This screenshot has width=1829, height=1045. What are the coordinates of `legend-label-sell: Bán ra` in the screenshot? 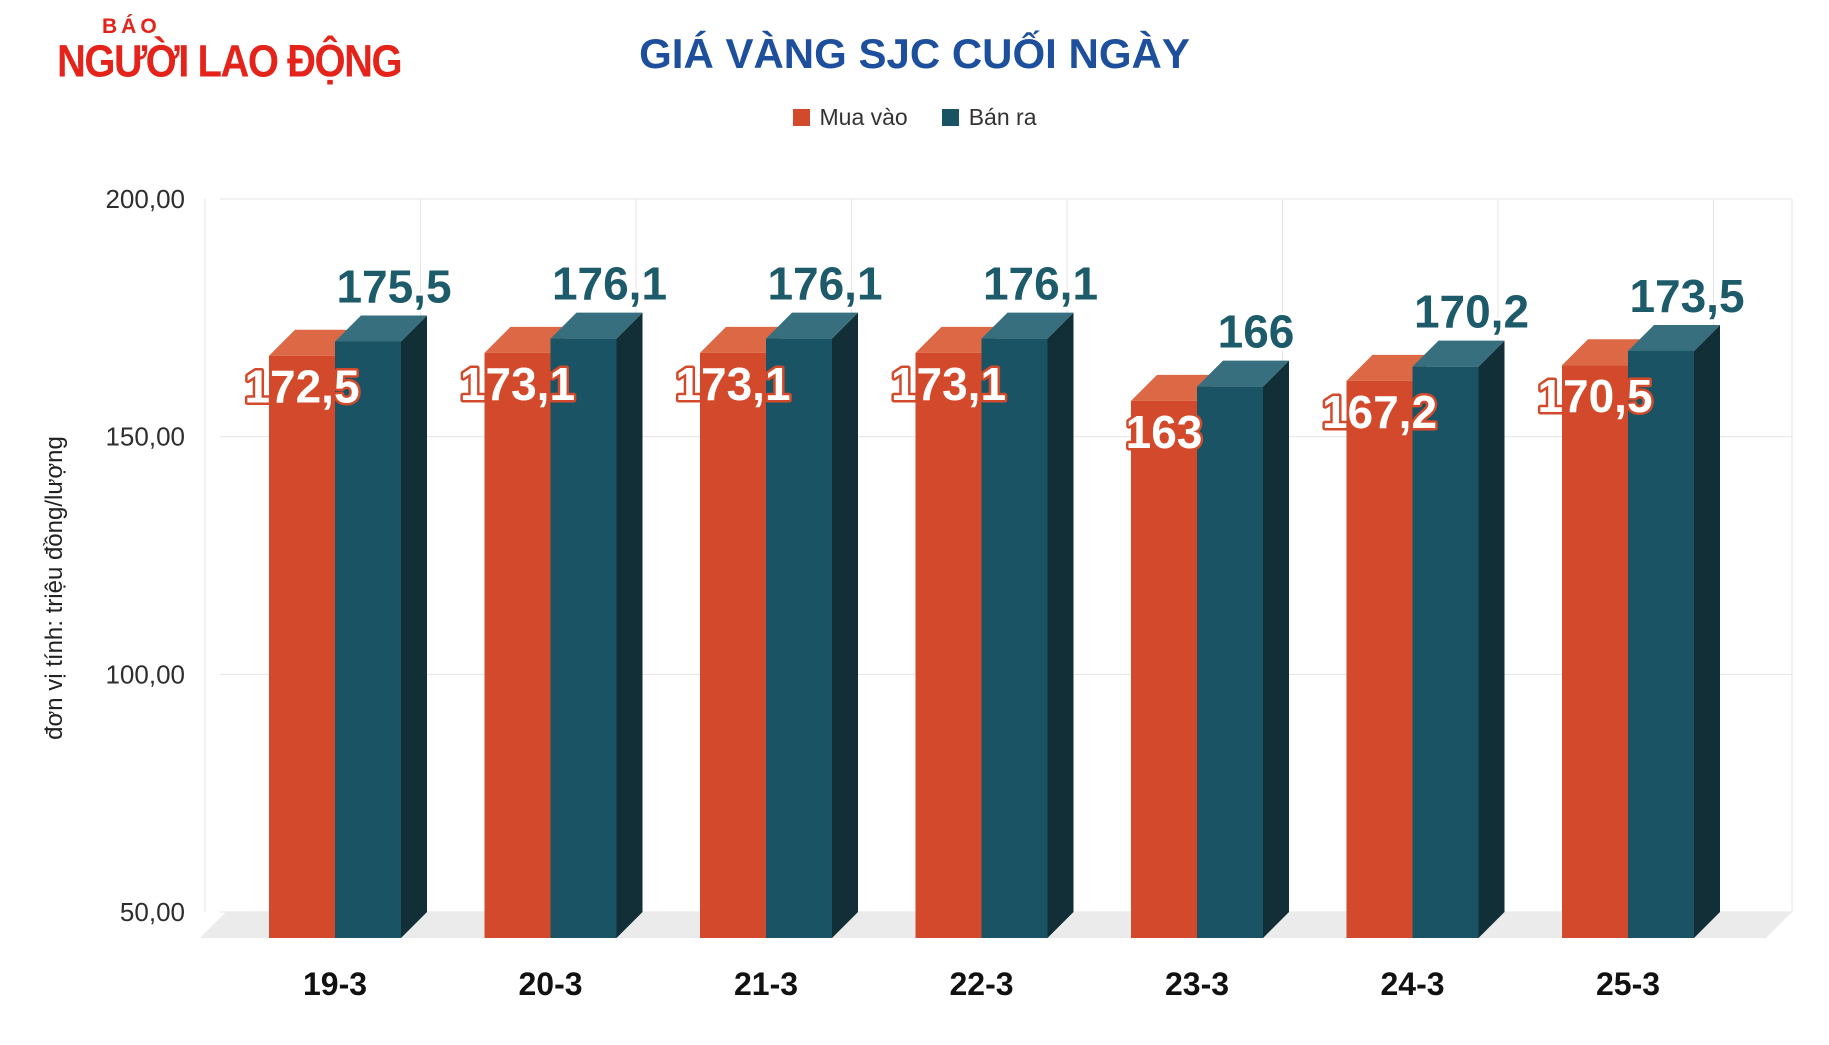 It's located at (1002, 117).